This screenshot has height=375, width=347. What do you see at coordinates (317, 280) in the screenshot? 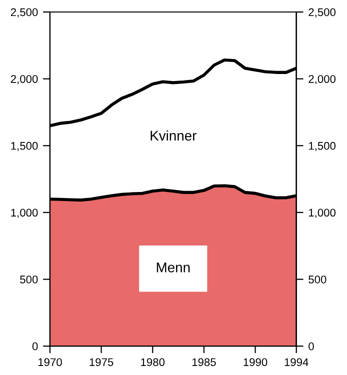
I see `y2-tick-label: 500` at bounding box center [317, 280].